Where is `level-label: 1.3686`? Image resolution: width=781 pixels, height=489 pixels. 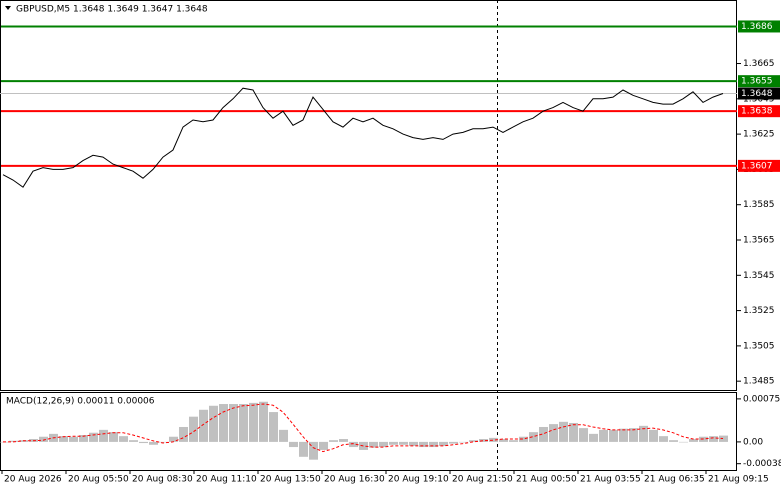
level-label: 1.3686 is located at coordinates (757, 27).